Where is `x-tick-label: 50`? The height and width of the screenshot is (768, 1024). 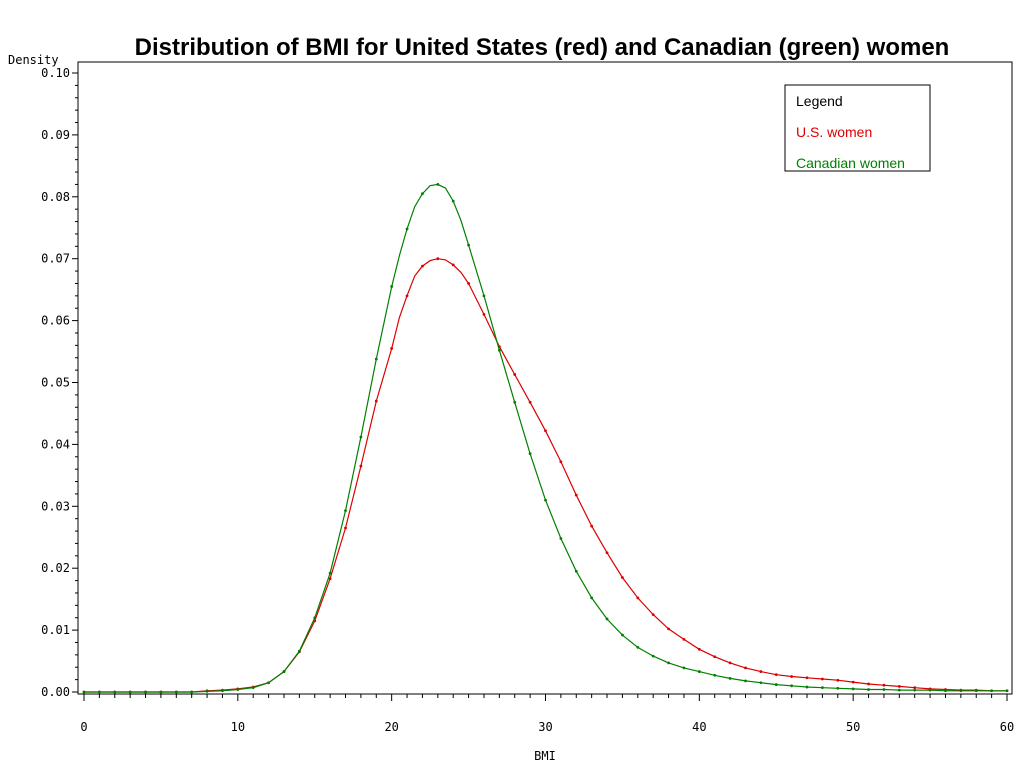 x-tick-label: 50 is located at coordinates (853, 727).